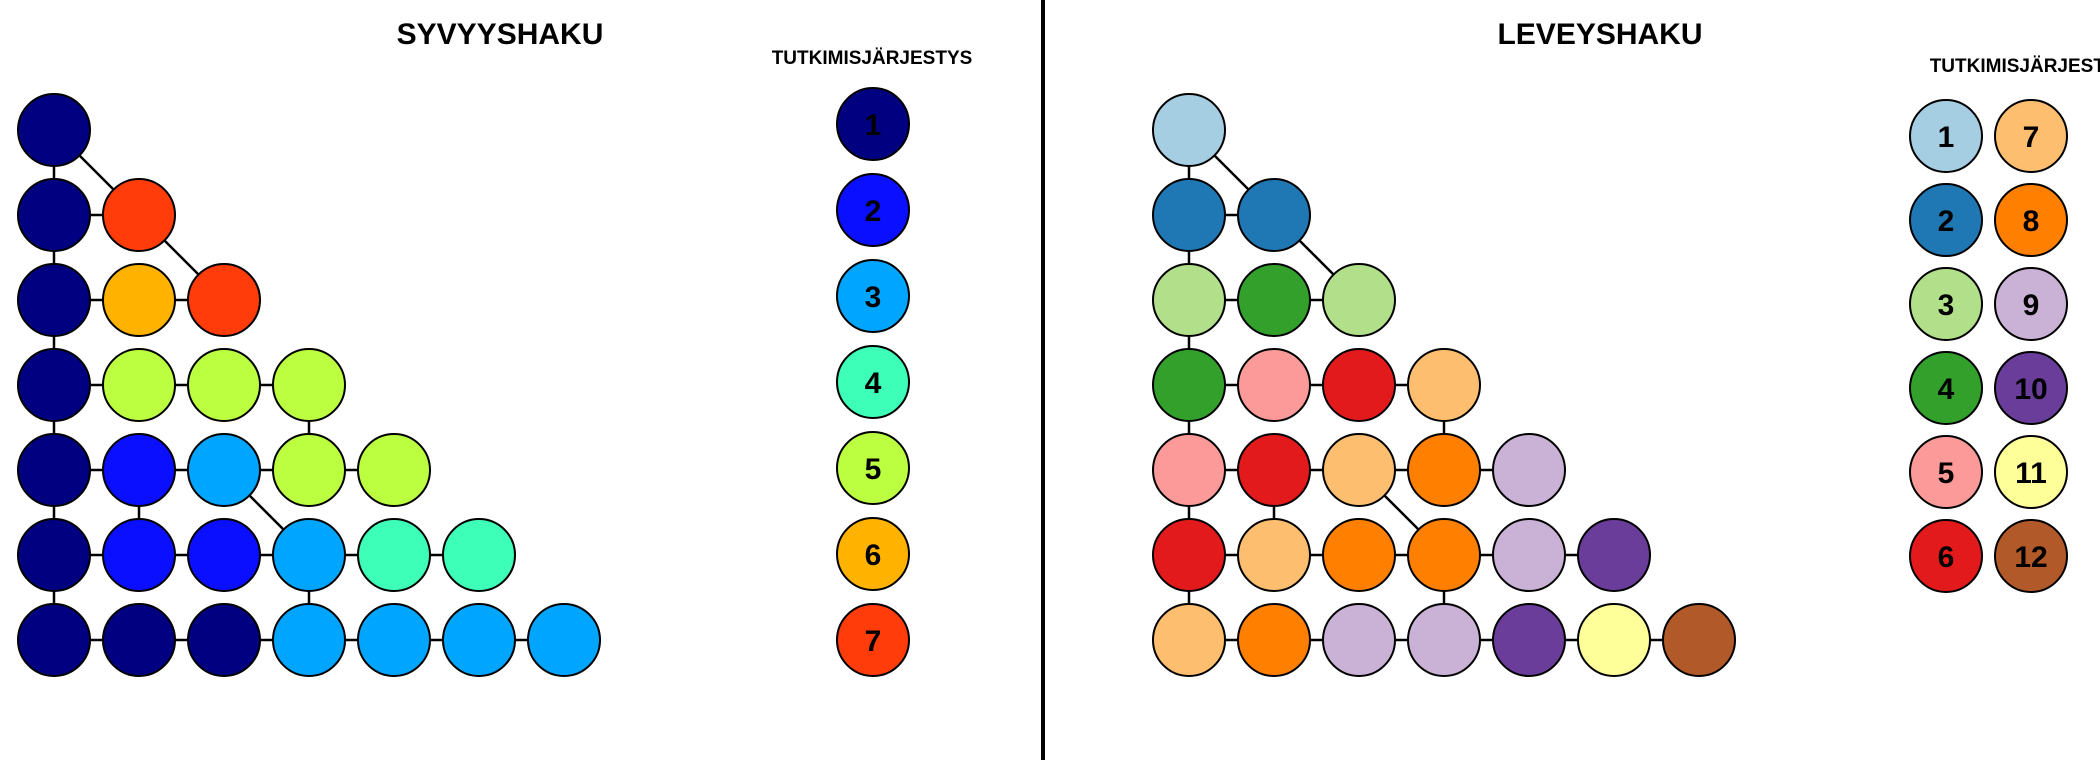  What do you see at coordinates (1189, 215) in the screenshot?
I see `bfs-node-r1-c0` at bounding box center [1189, 215].